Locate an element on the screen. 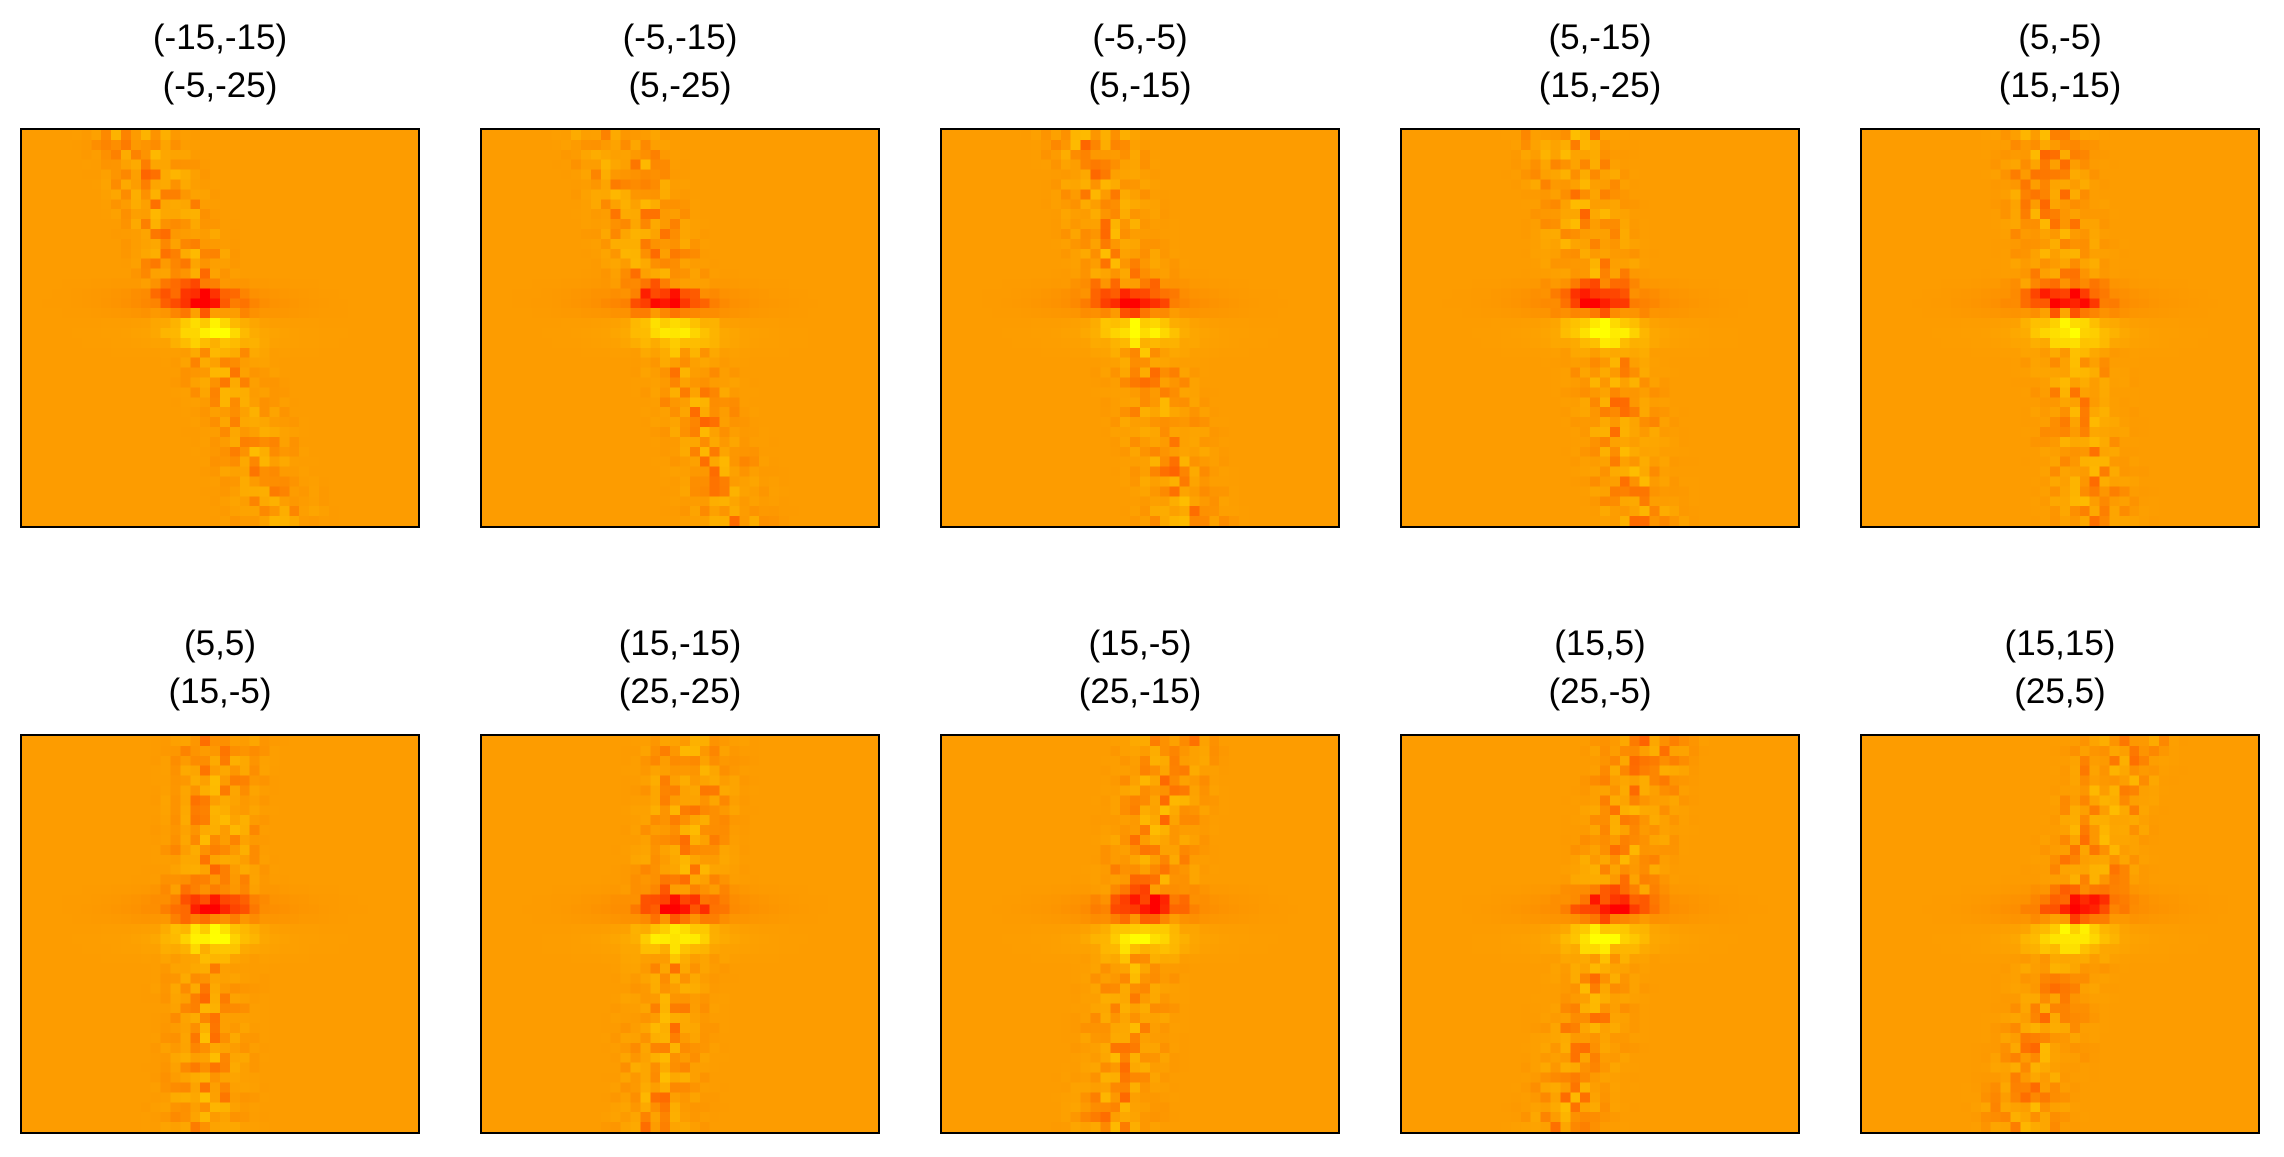 This screenshot has width=2284, height=1157. panel-title-line1: (-5,-15) is located at coordinates (680, 37).